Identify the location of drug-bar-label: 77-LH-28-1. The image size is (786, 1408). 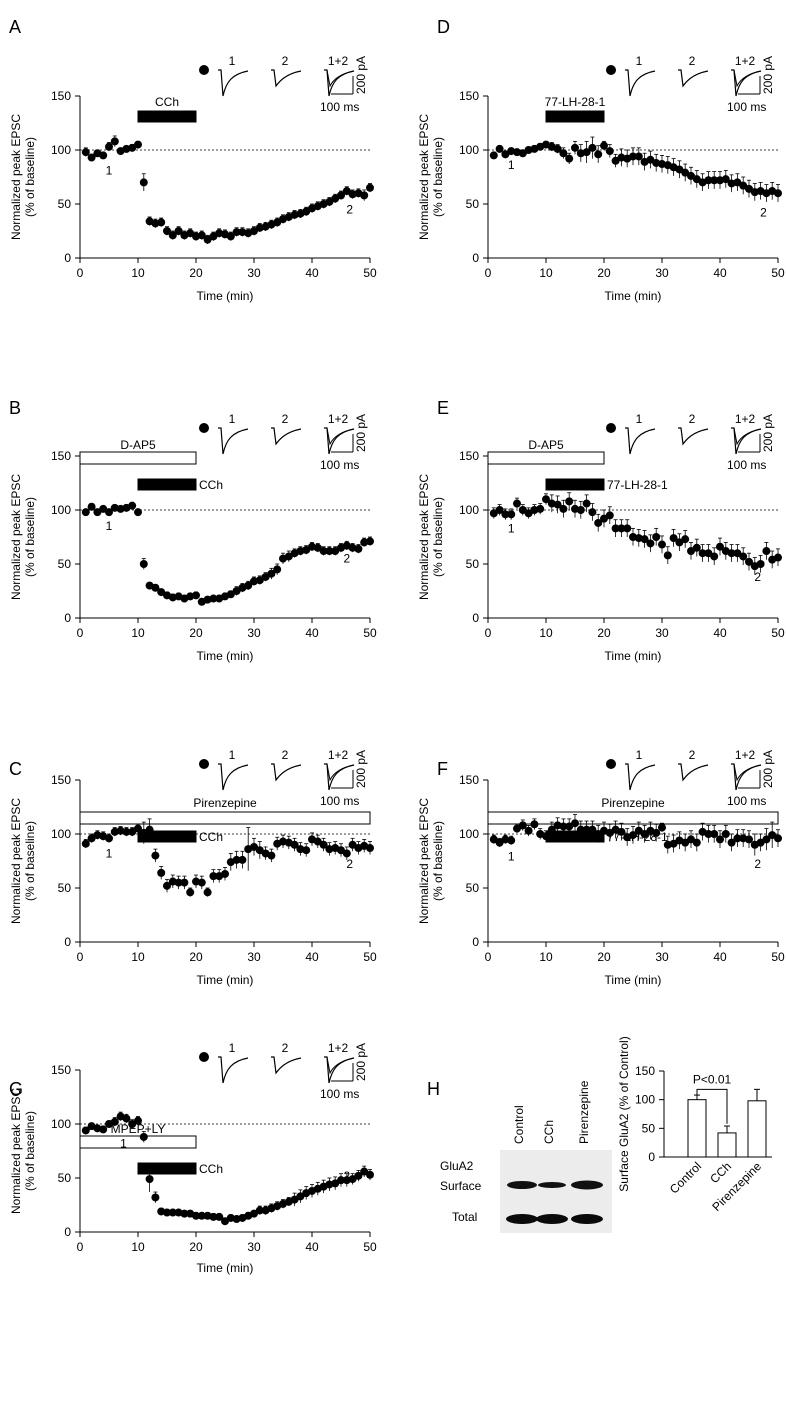
(637, 485).